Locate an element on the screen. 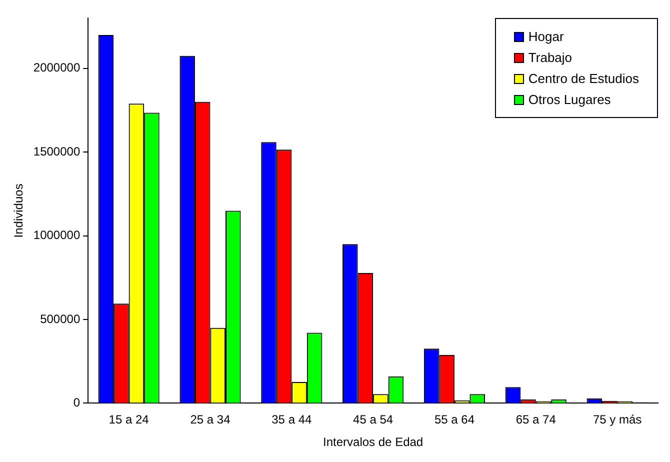 The height and width of the screenshot is (462, 670). legend-label: Hogar is located at coordinates (546, 36).